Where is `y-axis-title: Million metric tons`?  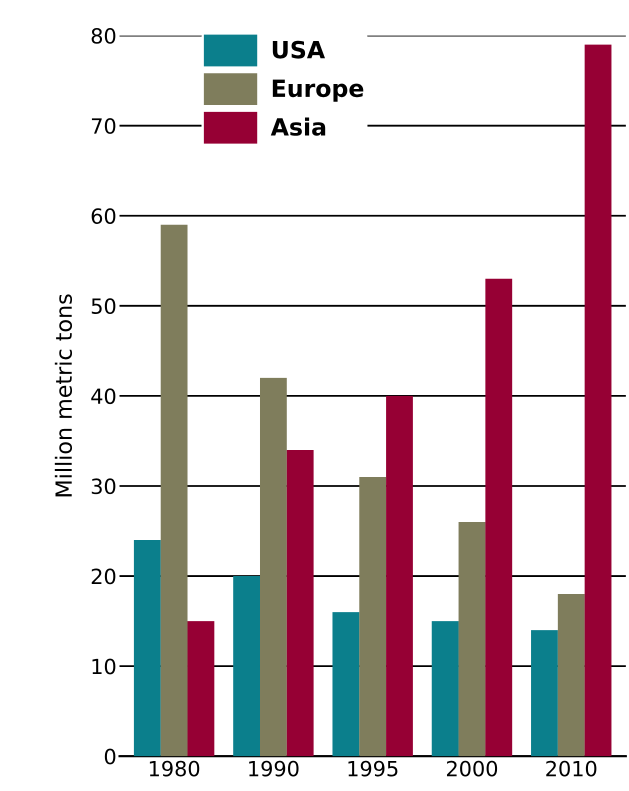
y-axis-title: Million metric tons is located at coordinates (63, 395).